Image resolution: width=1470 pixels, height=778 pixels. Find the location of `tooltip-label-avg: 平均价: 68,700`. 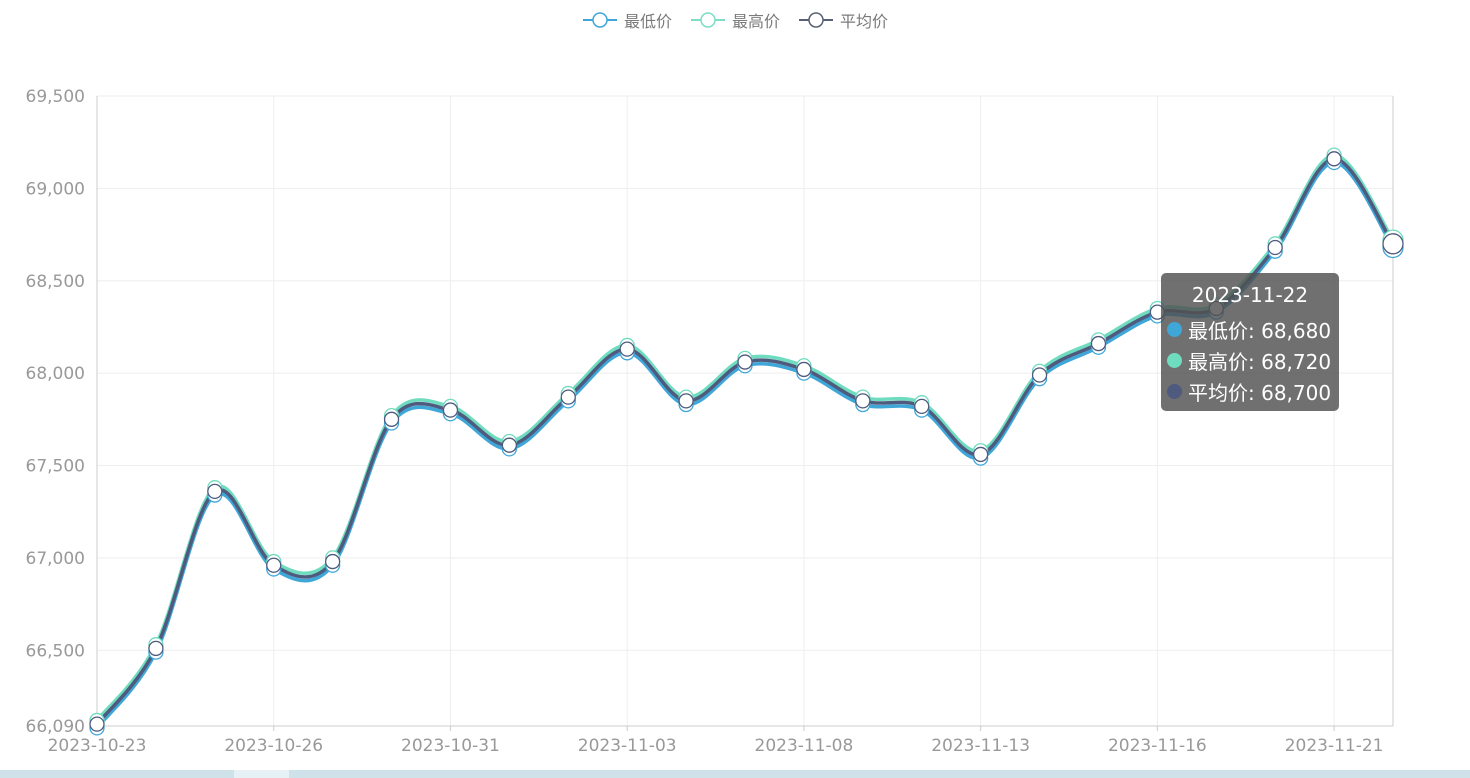

tooltip-label-avg: 平均价: 68,700 is located at coordinates (1260, 393).